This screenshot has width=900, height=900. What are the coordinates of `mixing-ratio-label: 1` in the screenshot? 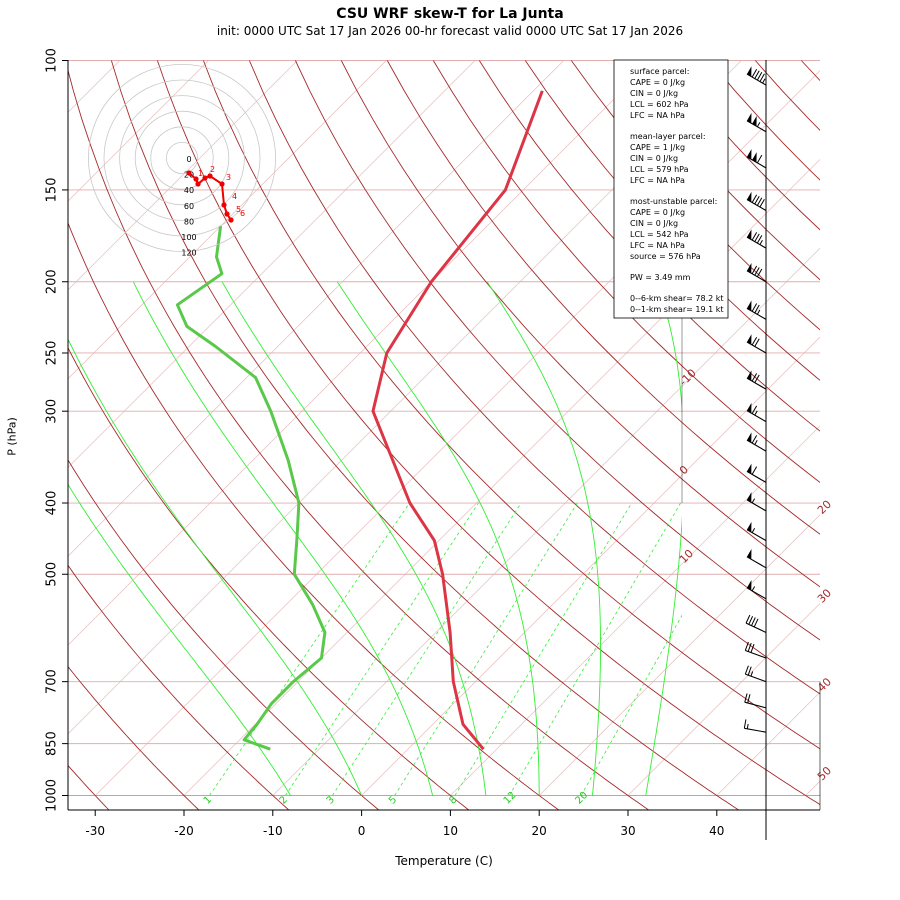 It's located at (208, 800).